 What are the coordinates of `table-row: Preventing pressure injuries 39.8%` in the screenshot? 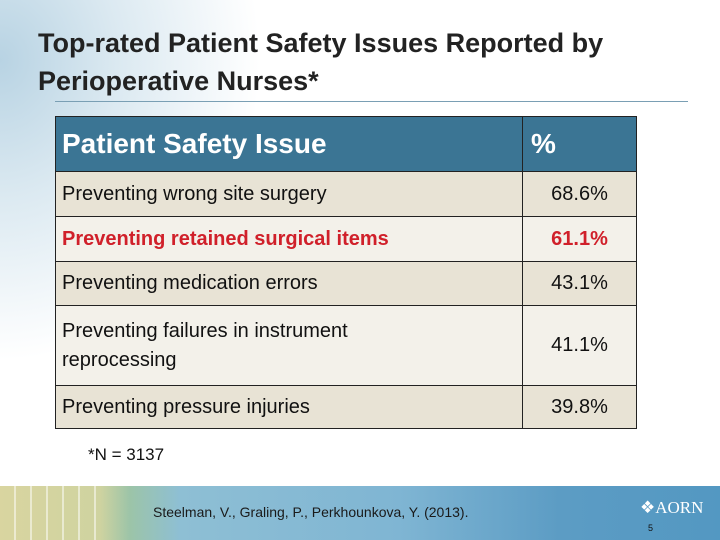 It's located at (346, 407).